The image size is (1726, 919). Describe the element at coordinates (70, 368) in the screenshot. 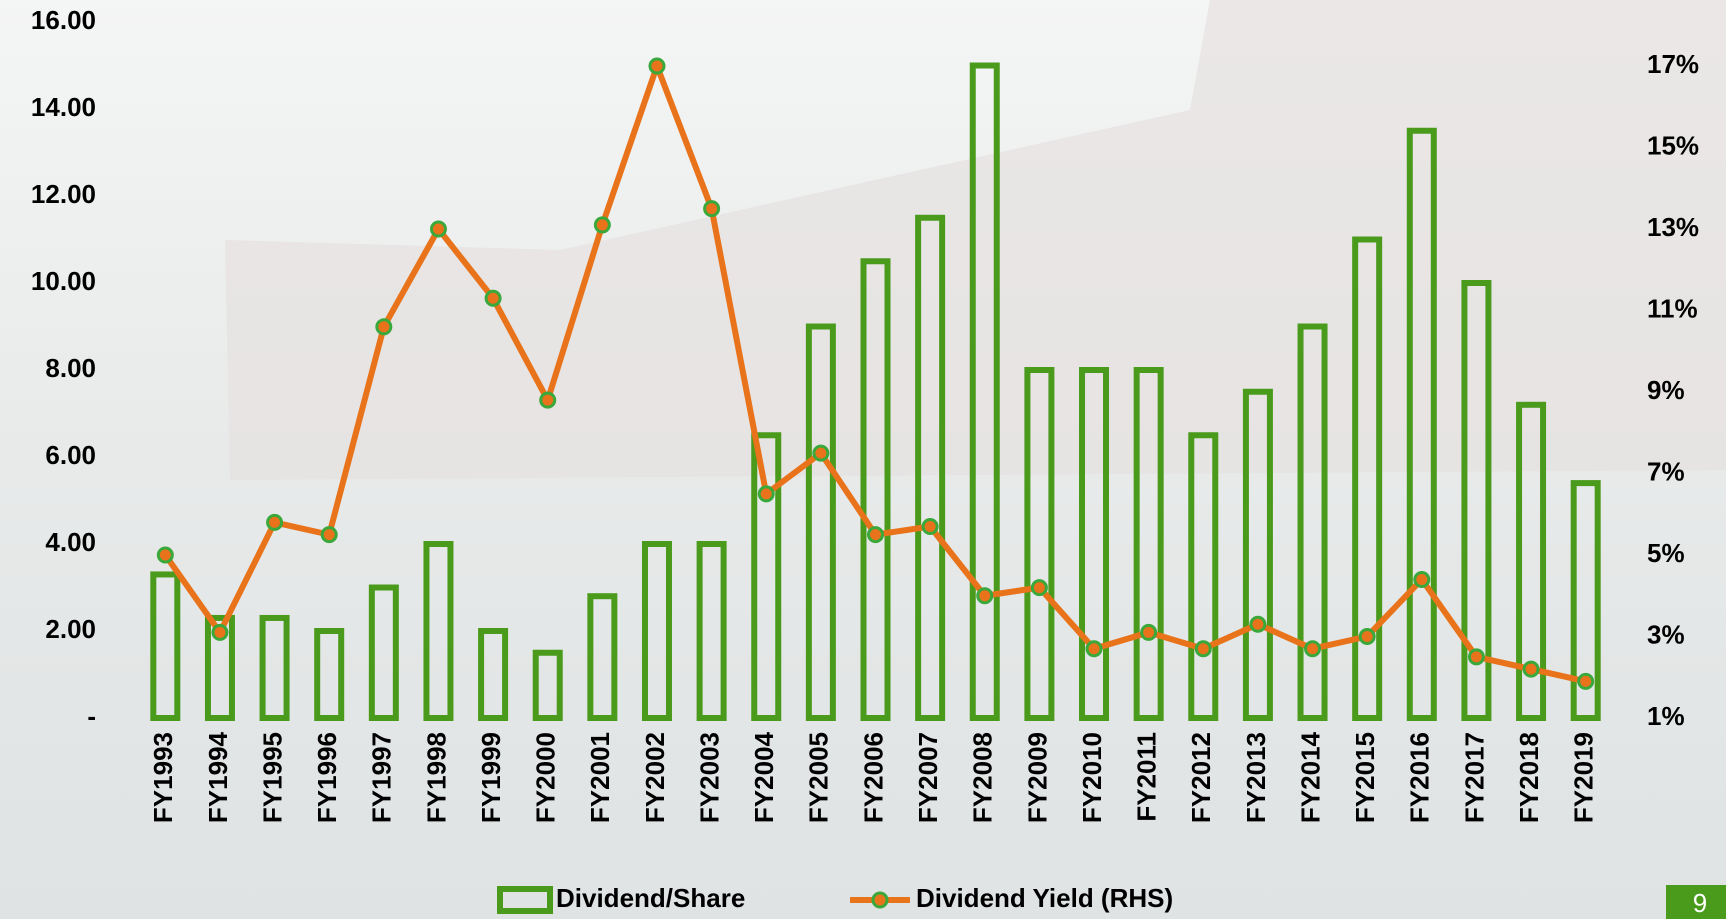

I see `y-tick-label: 8.00` at that location.